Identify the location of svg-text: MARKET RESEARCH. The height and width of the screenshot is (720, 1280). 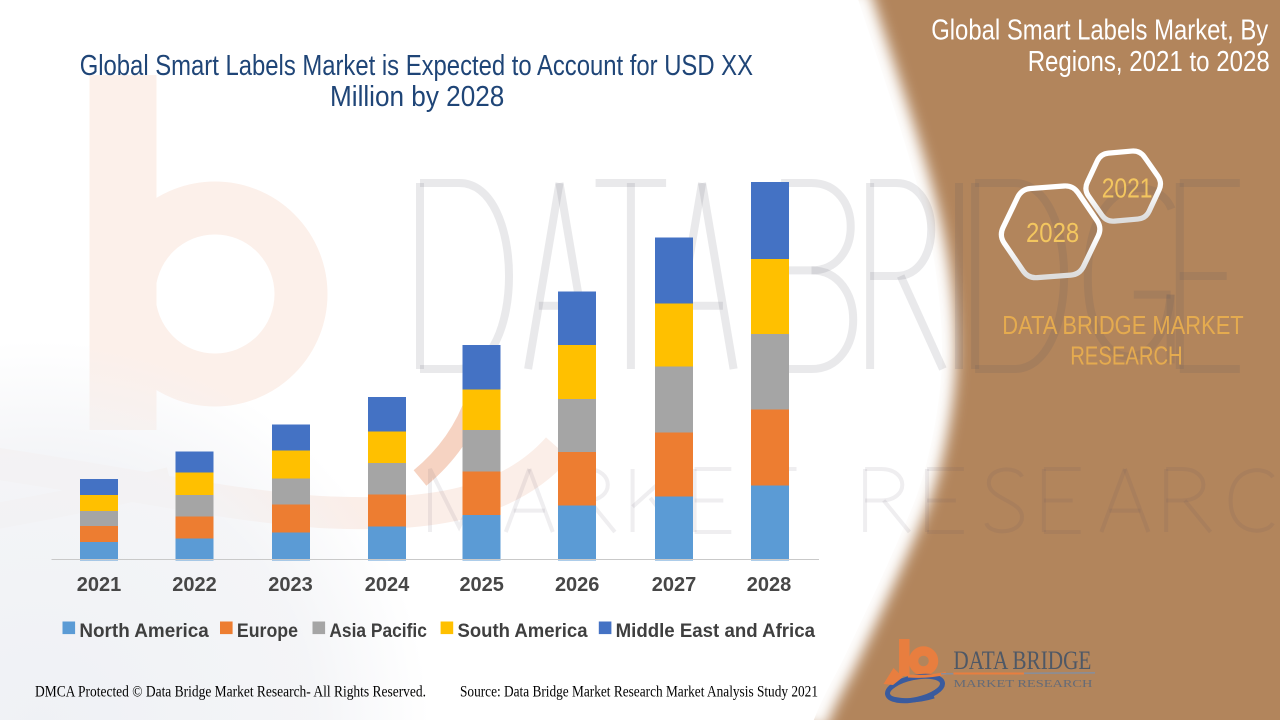
(1022, 684).